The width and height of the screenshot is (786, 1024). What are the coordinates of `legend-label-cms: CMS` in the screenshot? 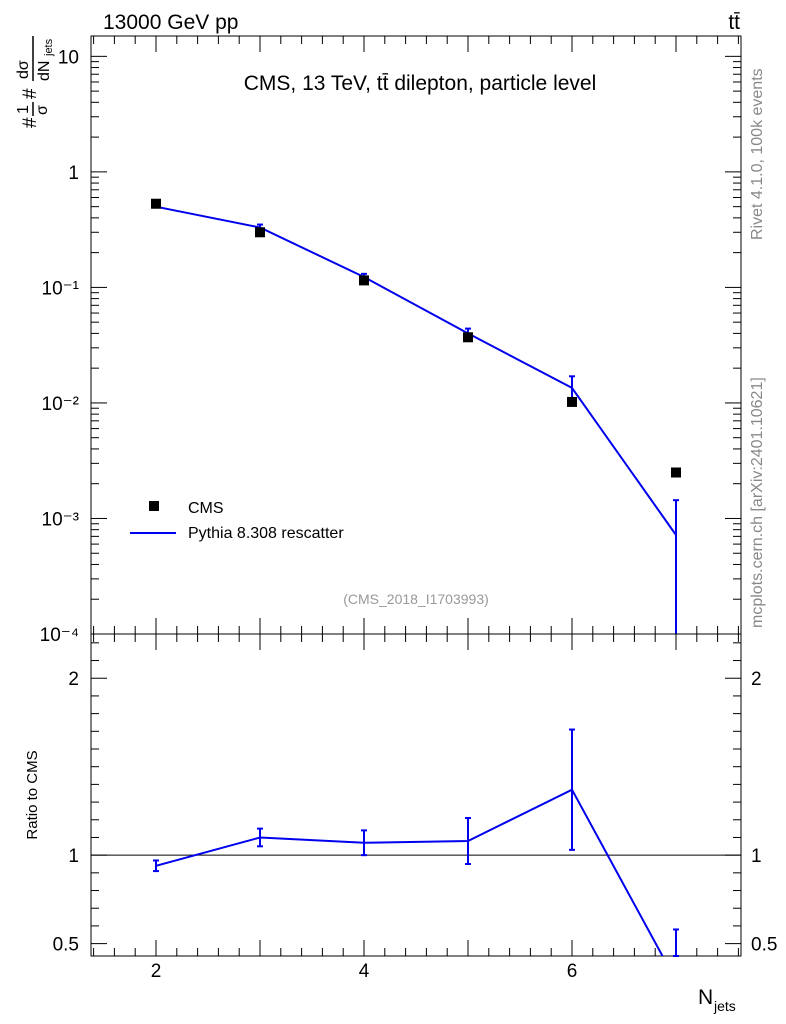 It's located at (206, 508).